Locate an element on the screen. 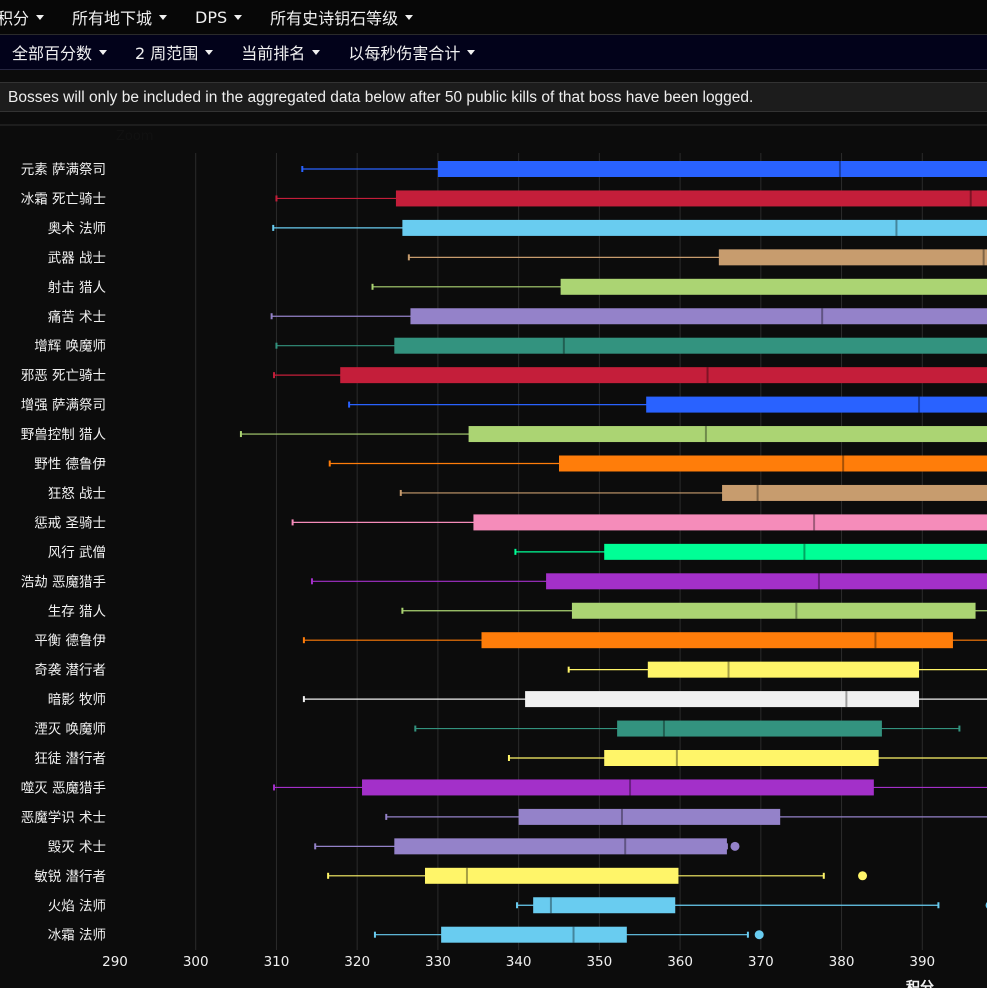 This screenshot has height=988, width=987. score-dropdown: 积分 is located at coordinates (29, 17).